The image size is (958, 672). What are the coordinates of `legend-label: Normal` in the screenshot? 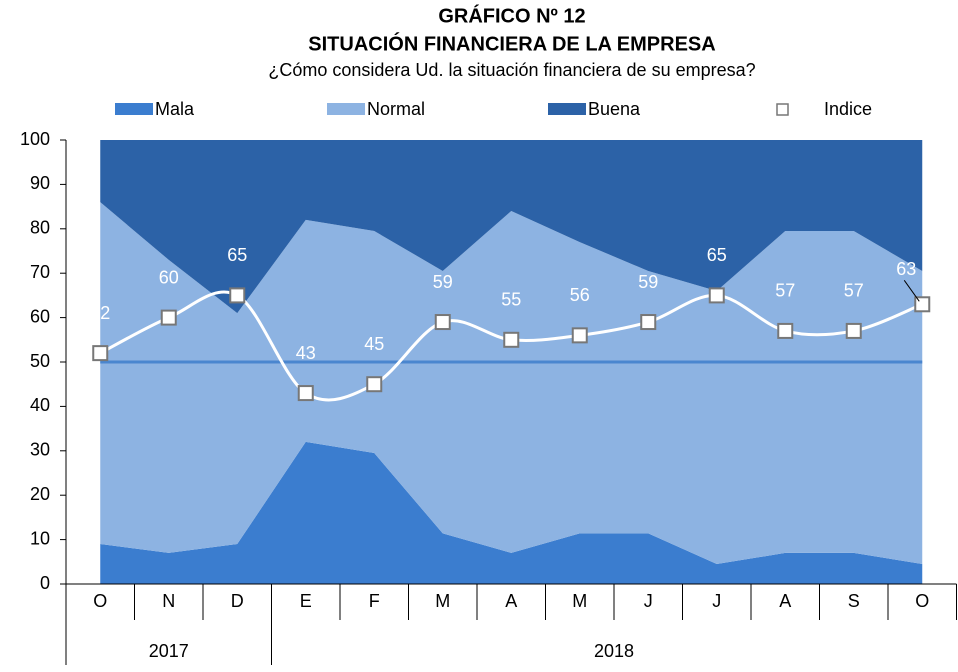 It's located at (396, 109).